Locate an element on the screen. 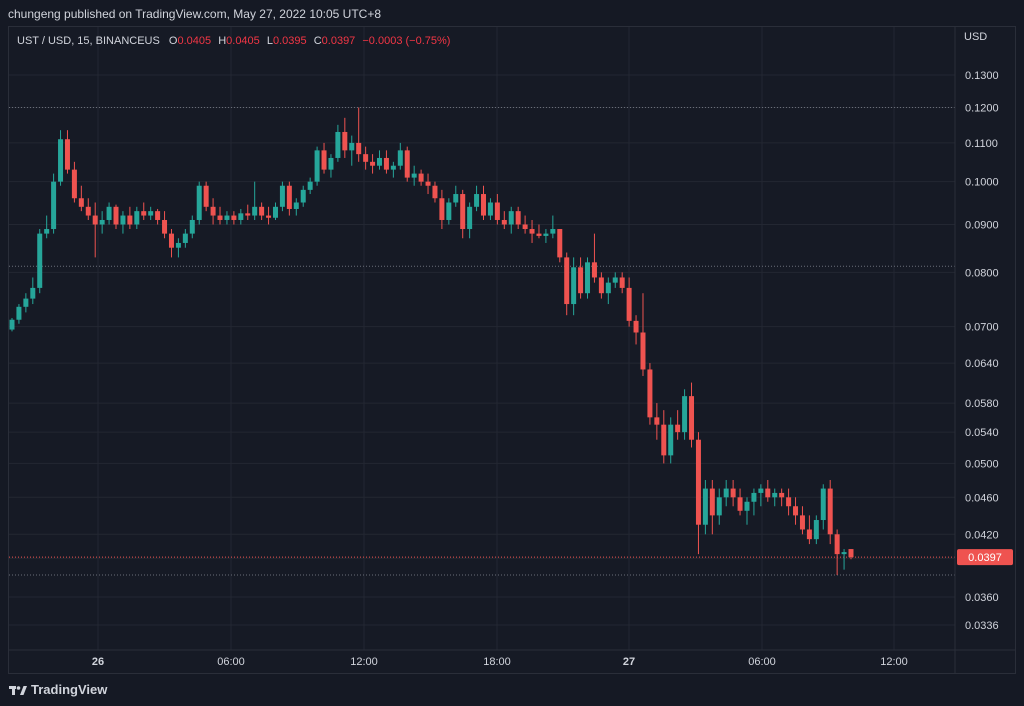 The image size is (1024, 706). tradingview-logo-icon is located at coordinates (18, 690).